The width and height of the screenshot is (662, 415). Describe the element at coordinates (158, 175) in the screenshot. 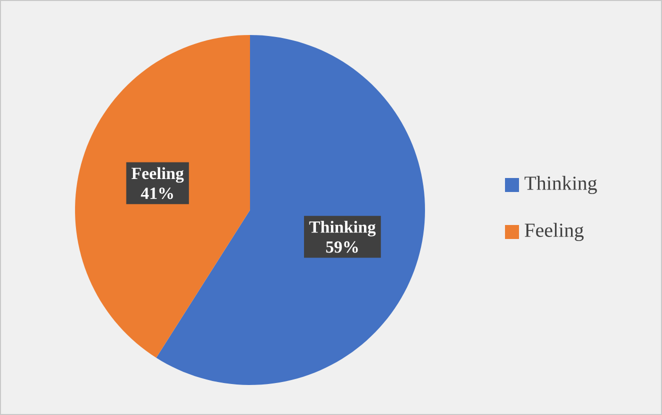

I see `slice-label: Feeling` at that location.